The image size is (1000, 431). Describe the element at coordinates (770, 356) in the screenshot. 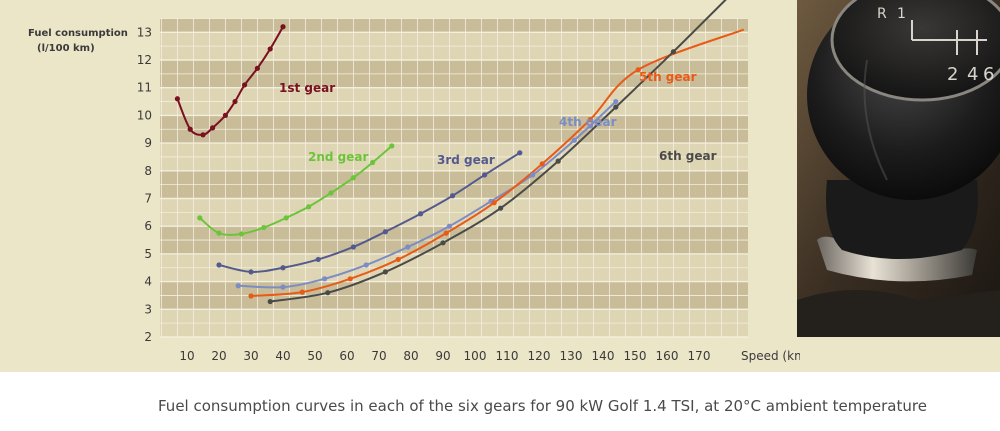

I see `x-axis-label: Speed (km/h)` at that location.